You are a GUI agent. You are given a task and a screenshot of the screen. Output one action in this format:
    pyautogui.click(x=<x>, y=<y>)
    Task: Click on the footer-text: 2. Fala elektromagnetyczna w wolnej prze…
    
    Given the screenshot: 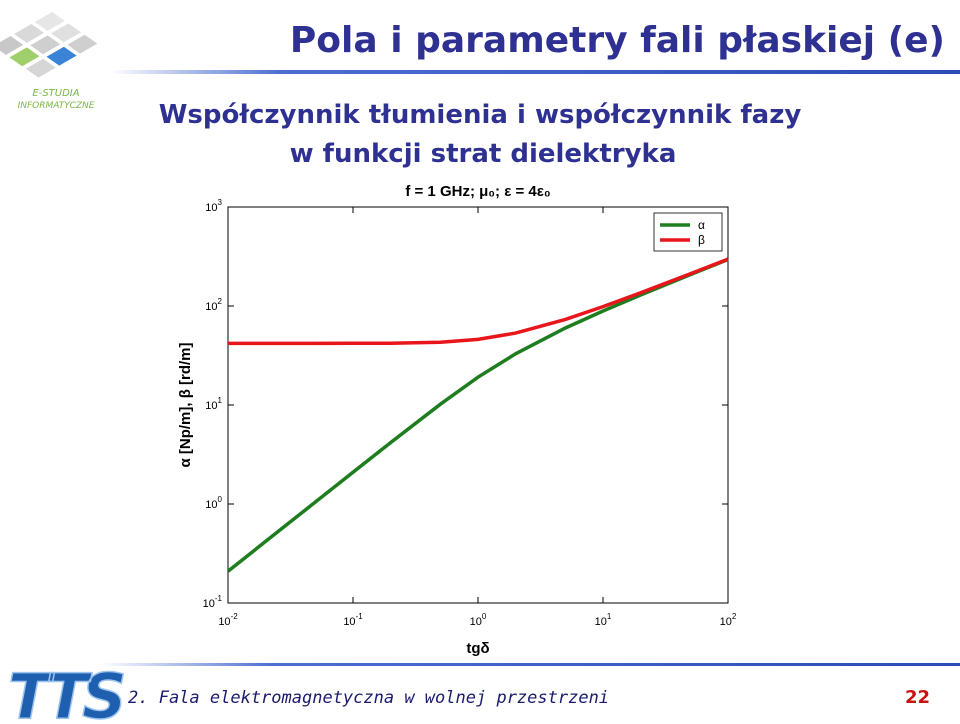 What is the action you would take?
    pyautogui.click(x=368, y=698)
    